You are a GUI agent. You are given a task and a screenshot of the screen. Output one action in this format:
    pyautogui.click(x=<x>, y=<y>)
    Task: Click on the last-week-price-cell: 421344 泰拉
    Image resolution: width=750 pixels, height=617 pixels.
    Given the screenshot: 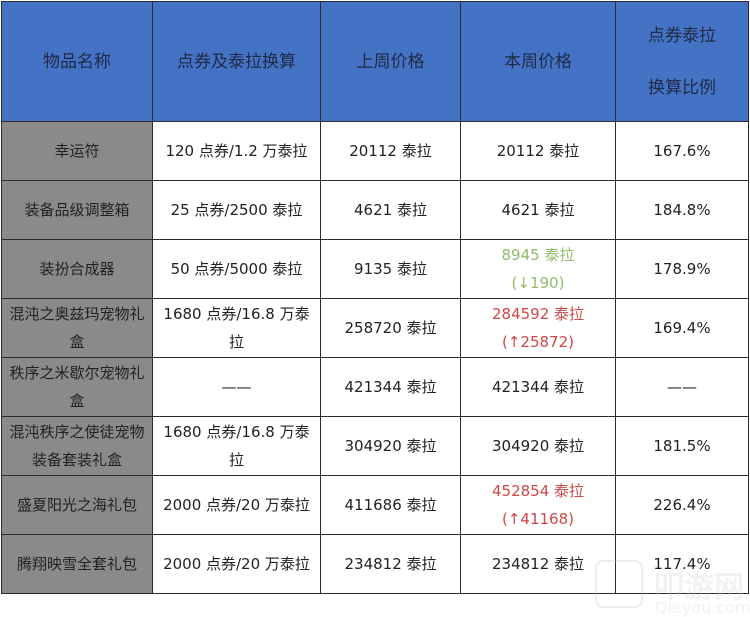 What is the action you would take?
    pyautogui.click(x=390, y=387)
    